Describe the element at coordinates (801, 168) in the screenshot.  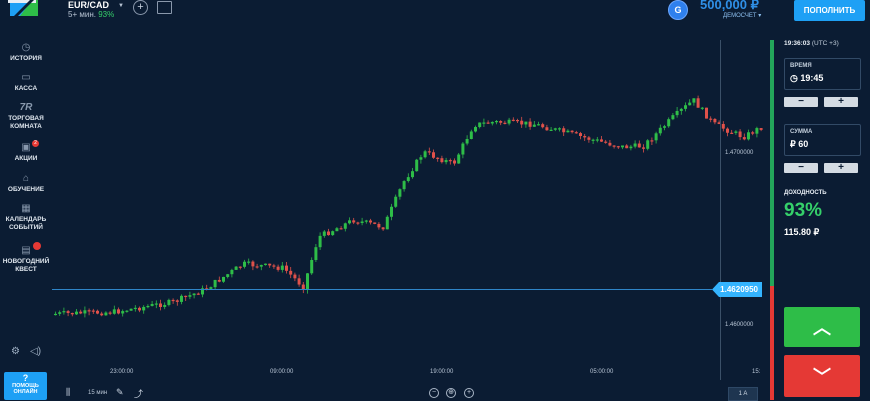
I see `amount-minus-button: −` at that location.